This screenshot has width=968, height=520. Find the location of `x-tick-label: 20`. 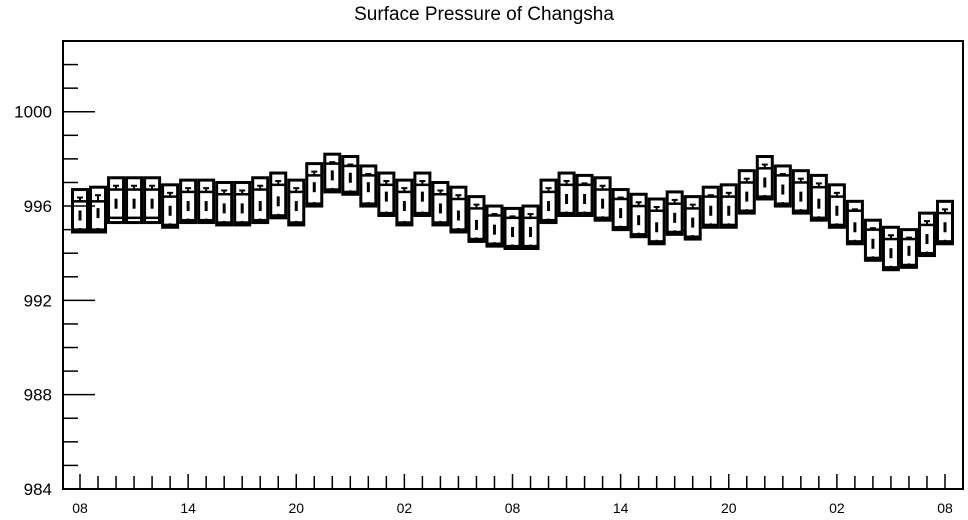

x-tick-label: 20 is located at coordinates (296, 508).